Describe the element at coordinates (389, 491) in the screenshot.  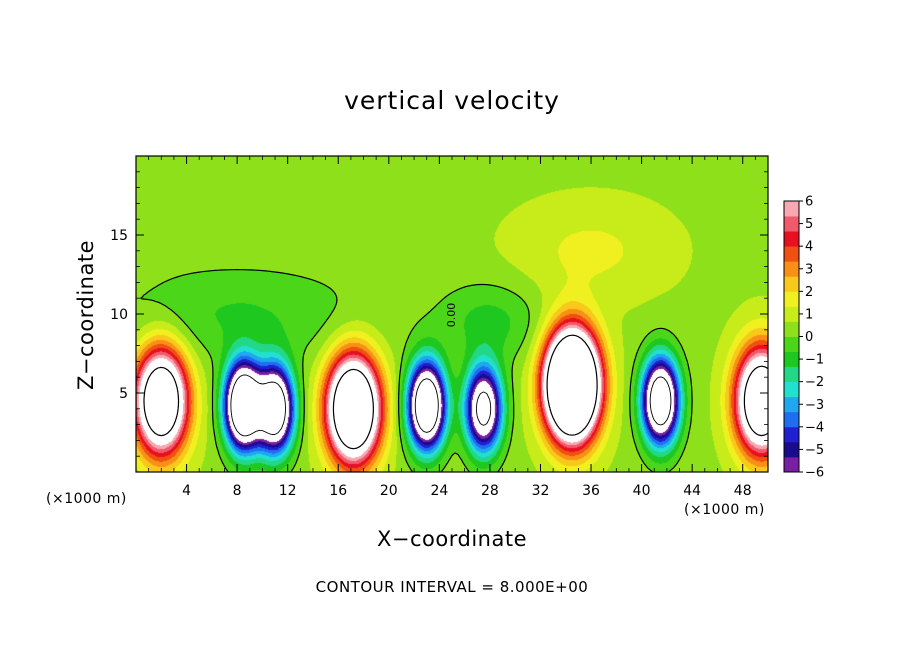
I see `x-tick-label: 20` at that location.